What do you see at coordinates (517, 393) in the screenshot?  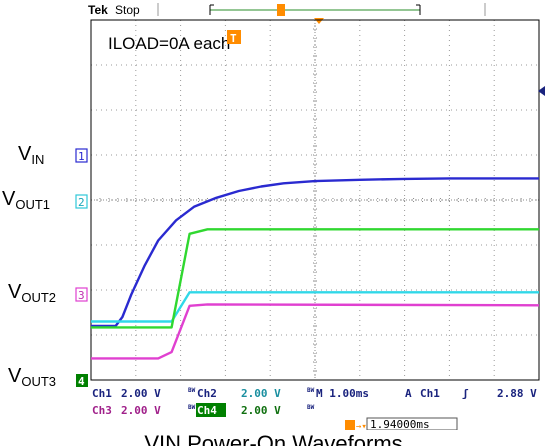 I see `trigger-level: 2.88 V` at bounding box center [517, 393].